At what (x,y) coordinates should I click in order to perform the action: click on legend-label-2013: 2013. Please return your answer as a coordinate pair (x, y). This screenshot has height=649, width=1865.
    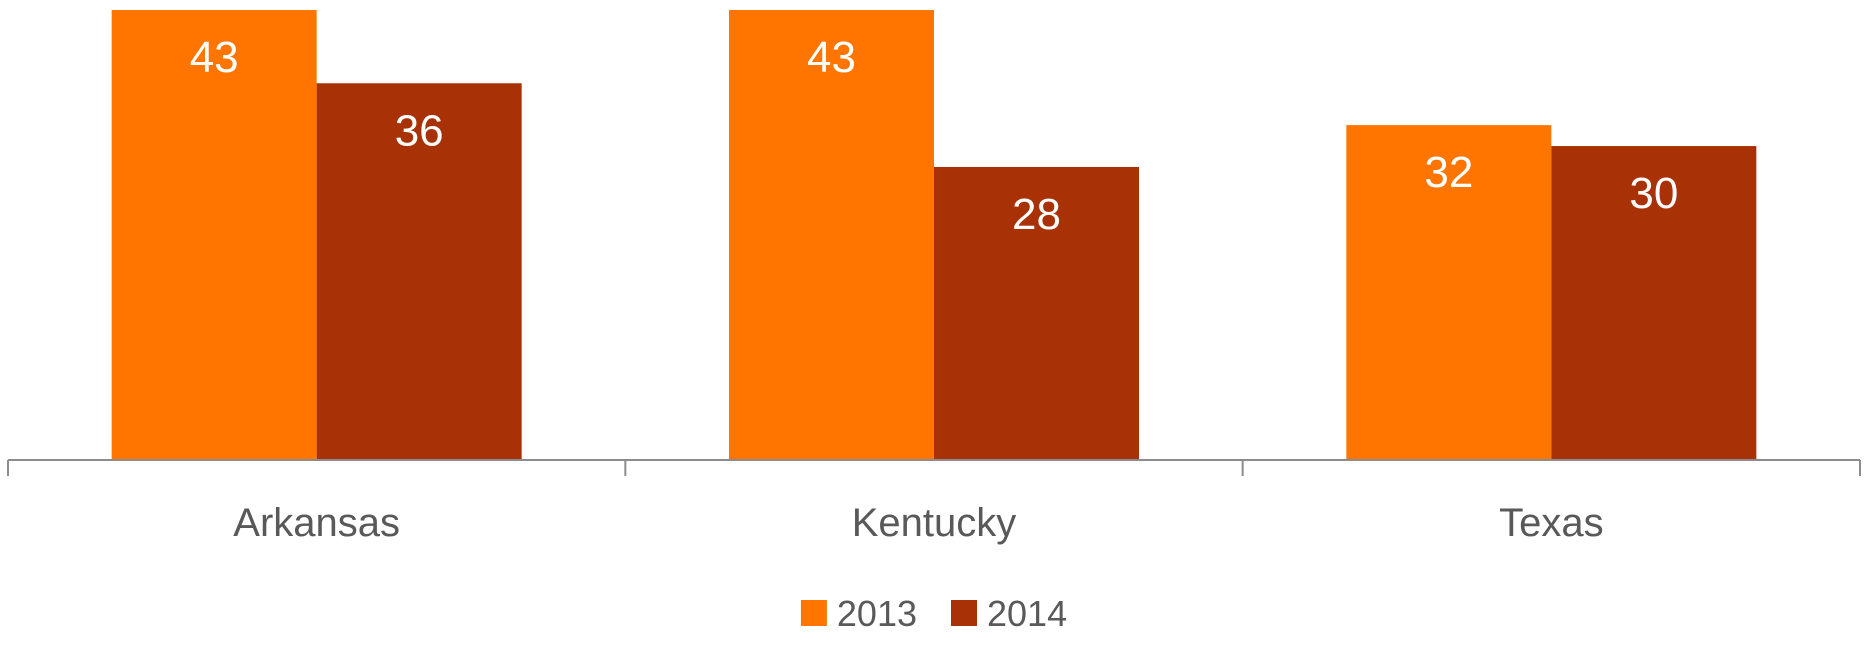
    Looking at the image, I should click on (877, 613).